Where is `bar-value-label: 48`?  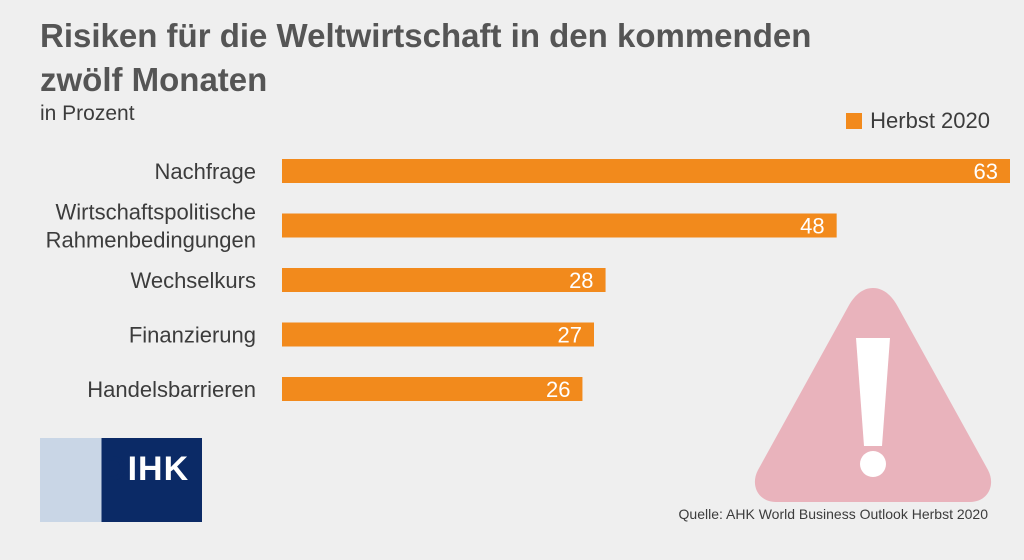 bar-value-label: 48 is located at coordinates (812, 226).